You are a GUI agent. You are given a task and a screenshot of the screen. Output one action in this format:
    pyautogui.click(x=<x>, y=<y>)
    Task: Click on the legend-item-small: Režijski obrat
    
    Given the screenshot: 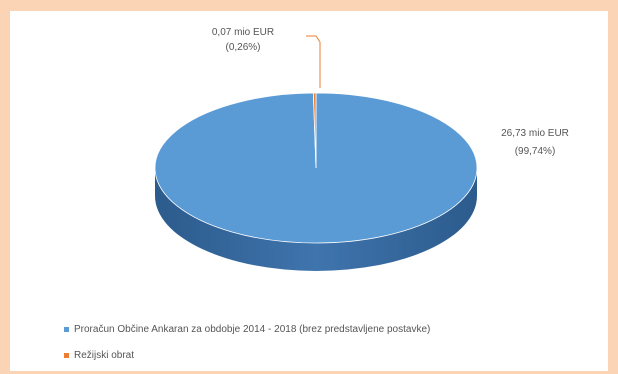 What is the action you would take?
    pyautogui.click(x=247, y=355)
    